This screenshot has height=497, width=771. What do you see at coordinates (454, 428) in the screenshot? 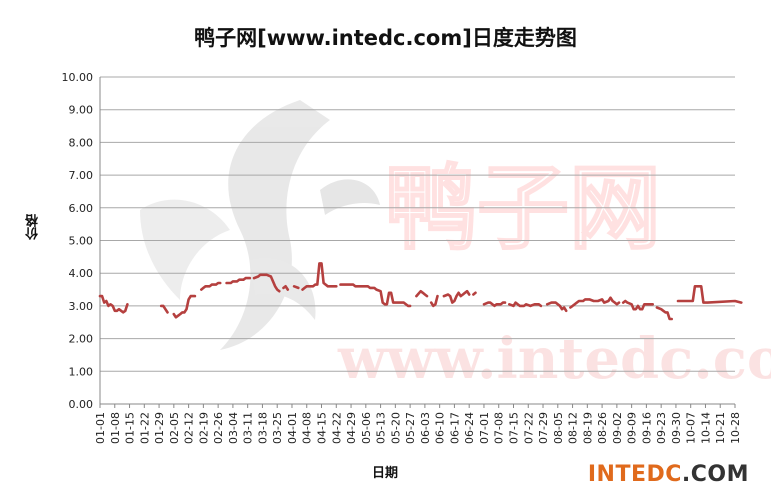
I see `x-tick-label: 06-17` at bounding box center [454, 428].